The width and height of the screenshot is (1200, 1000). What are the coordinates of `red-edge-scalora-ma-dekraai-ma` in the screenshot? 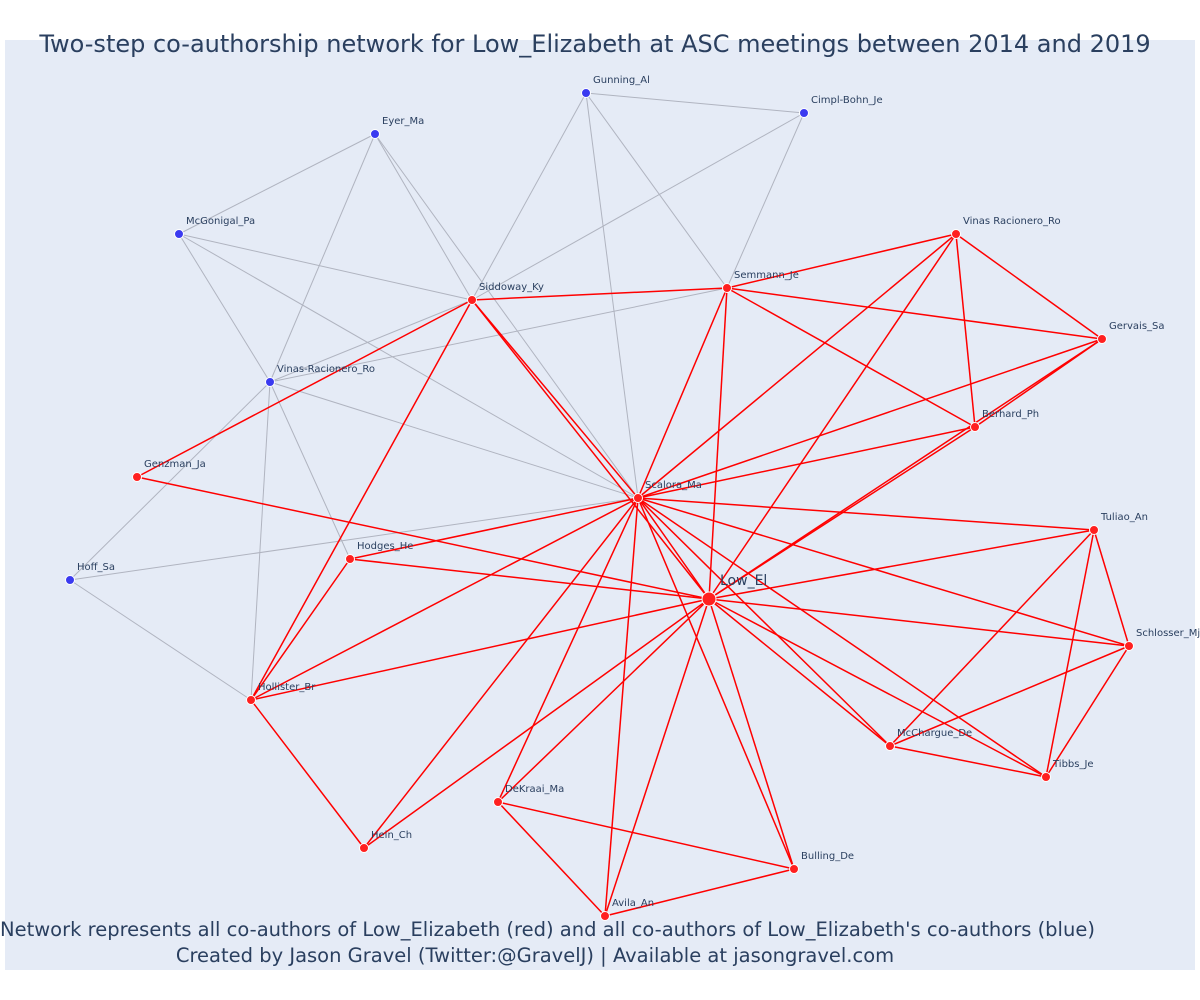 It's located at (568, 650).